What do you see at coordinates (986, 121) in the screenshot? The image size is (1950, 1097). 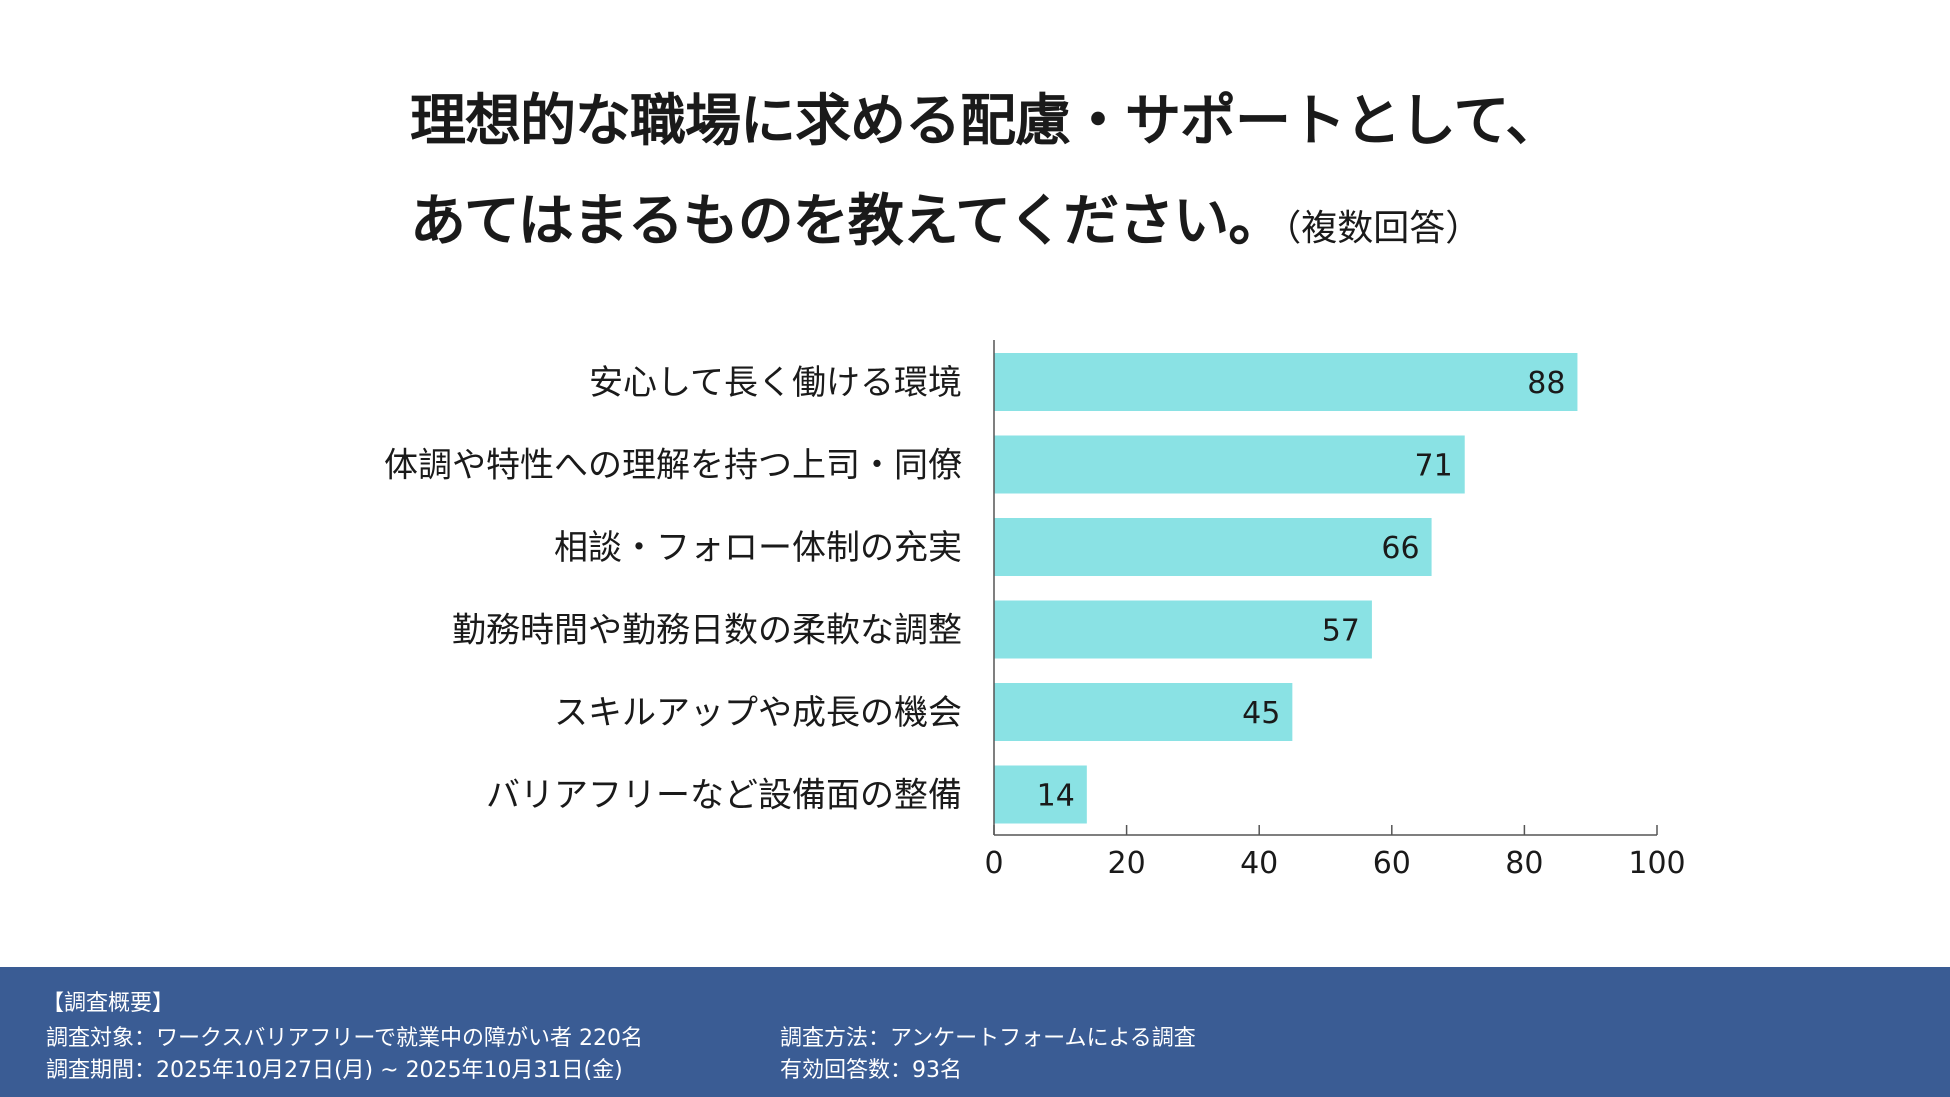 I see `title-line-1: 理想的な職場に求める配慮・サポートとして、` at bounding box center [986, 121].